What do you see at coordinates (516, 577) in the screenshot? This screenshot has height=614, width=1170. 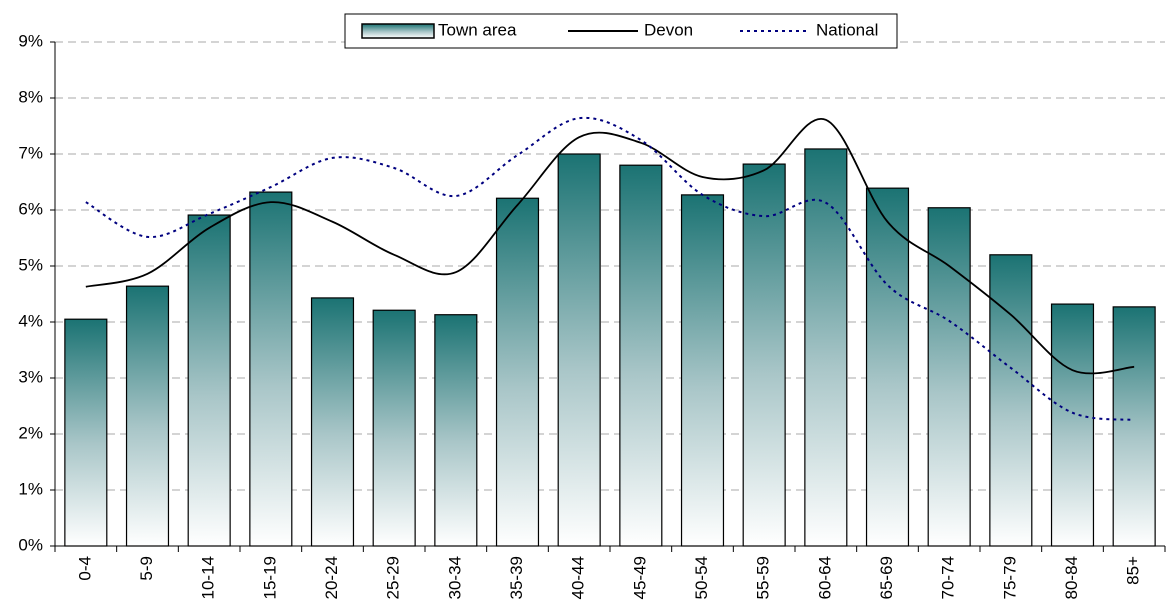 I see `x-tick-label: 35-39` at bounding box center [516, 577].